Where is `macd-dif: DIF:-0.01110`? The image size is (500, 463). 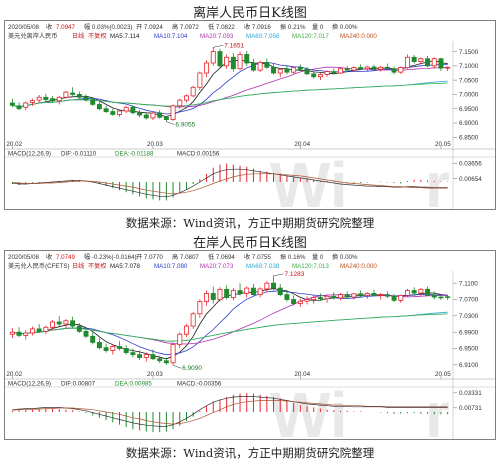 macd-dif: DIF:-0.01110 is located at coordinates (79, 154).